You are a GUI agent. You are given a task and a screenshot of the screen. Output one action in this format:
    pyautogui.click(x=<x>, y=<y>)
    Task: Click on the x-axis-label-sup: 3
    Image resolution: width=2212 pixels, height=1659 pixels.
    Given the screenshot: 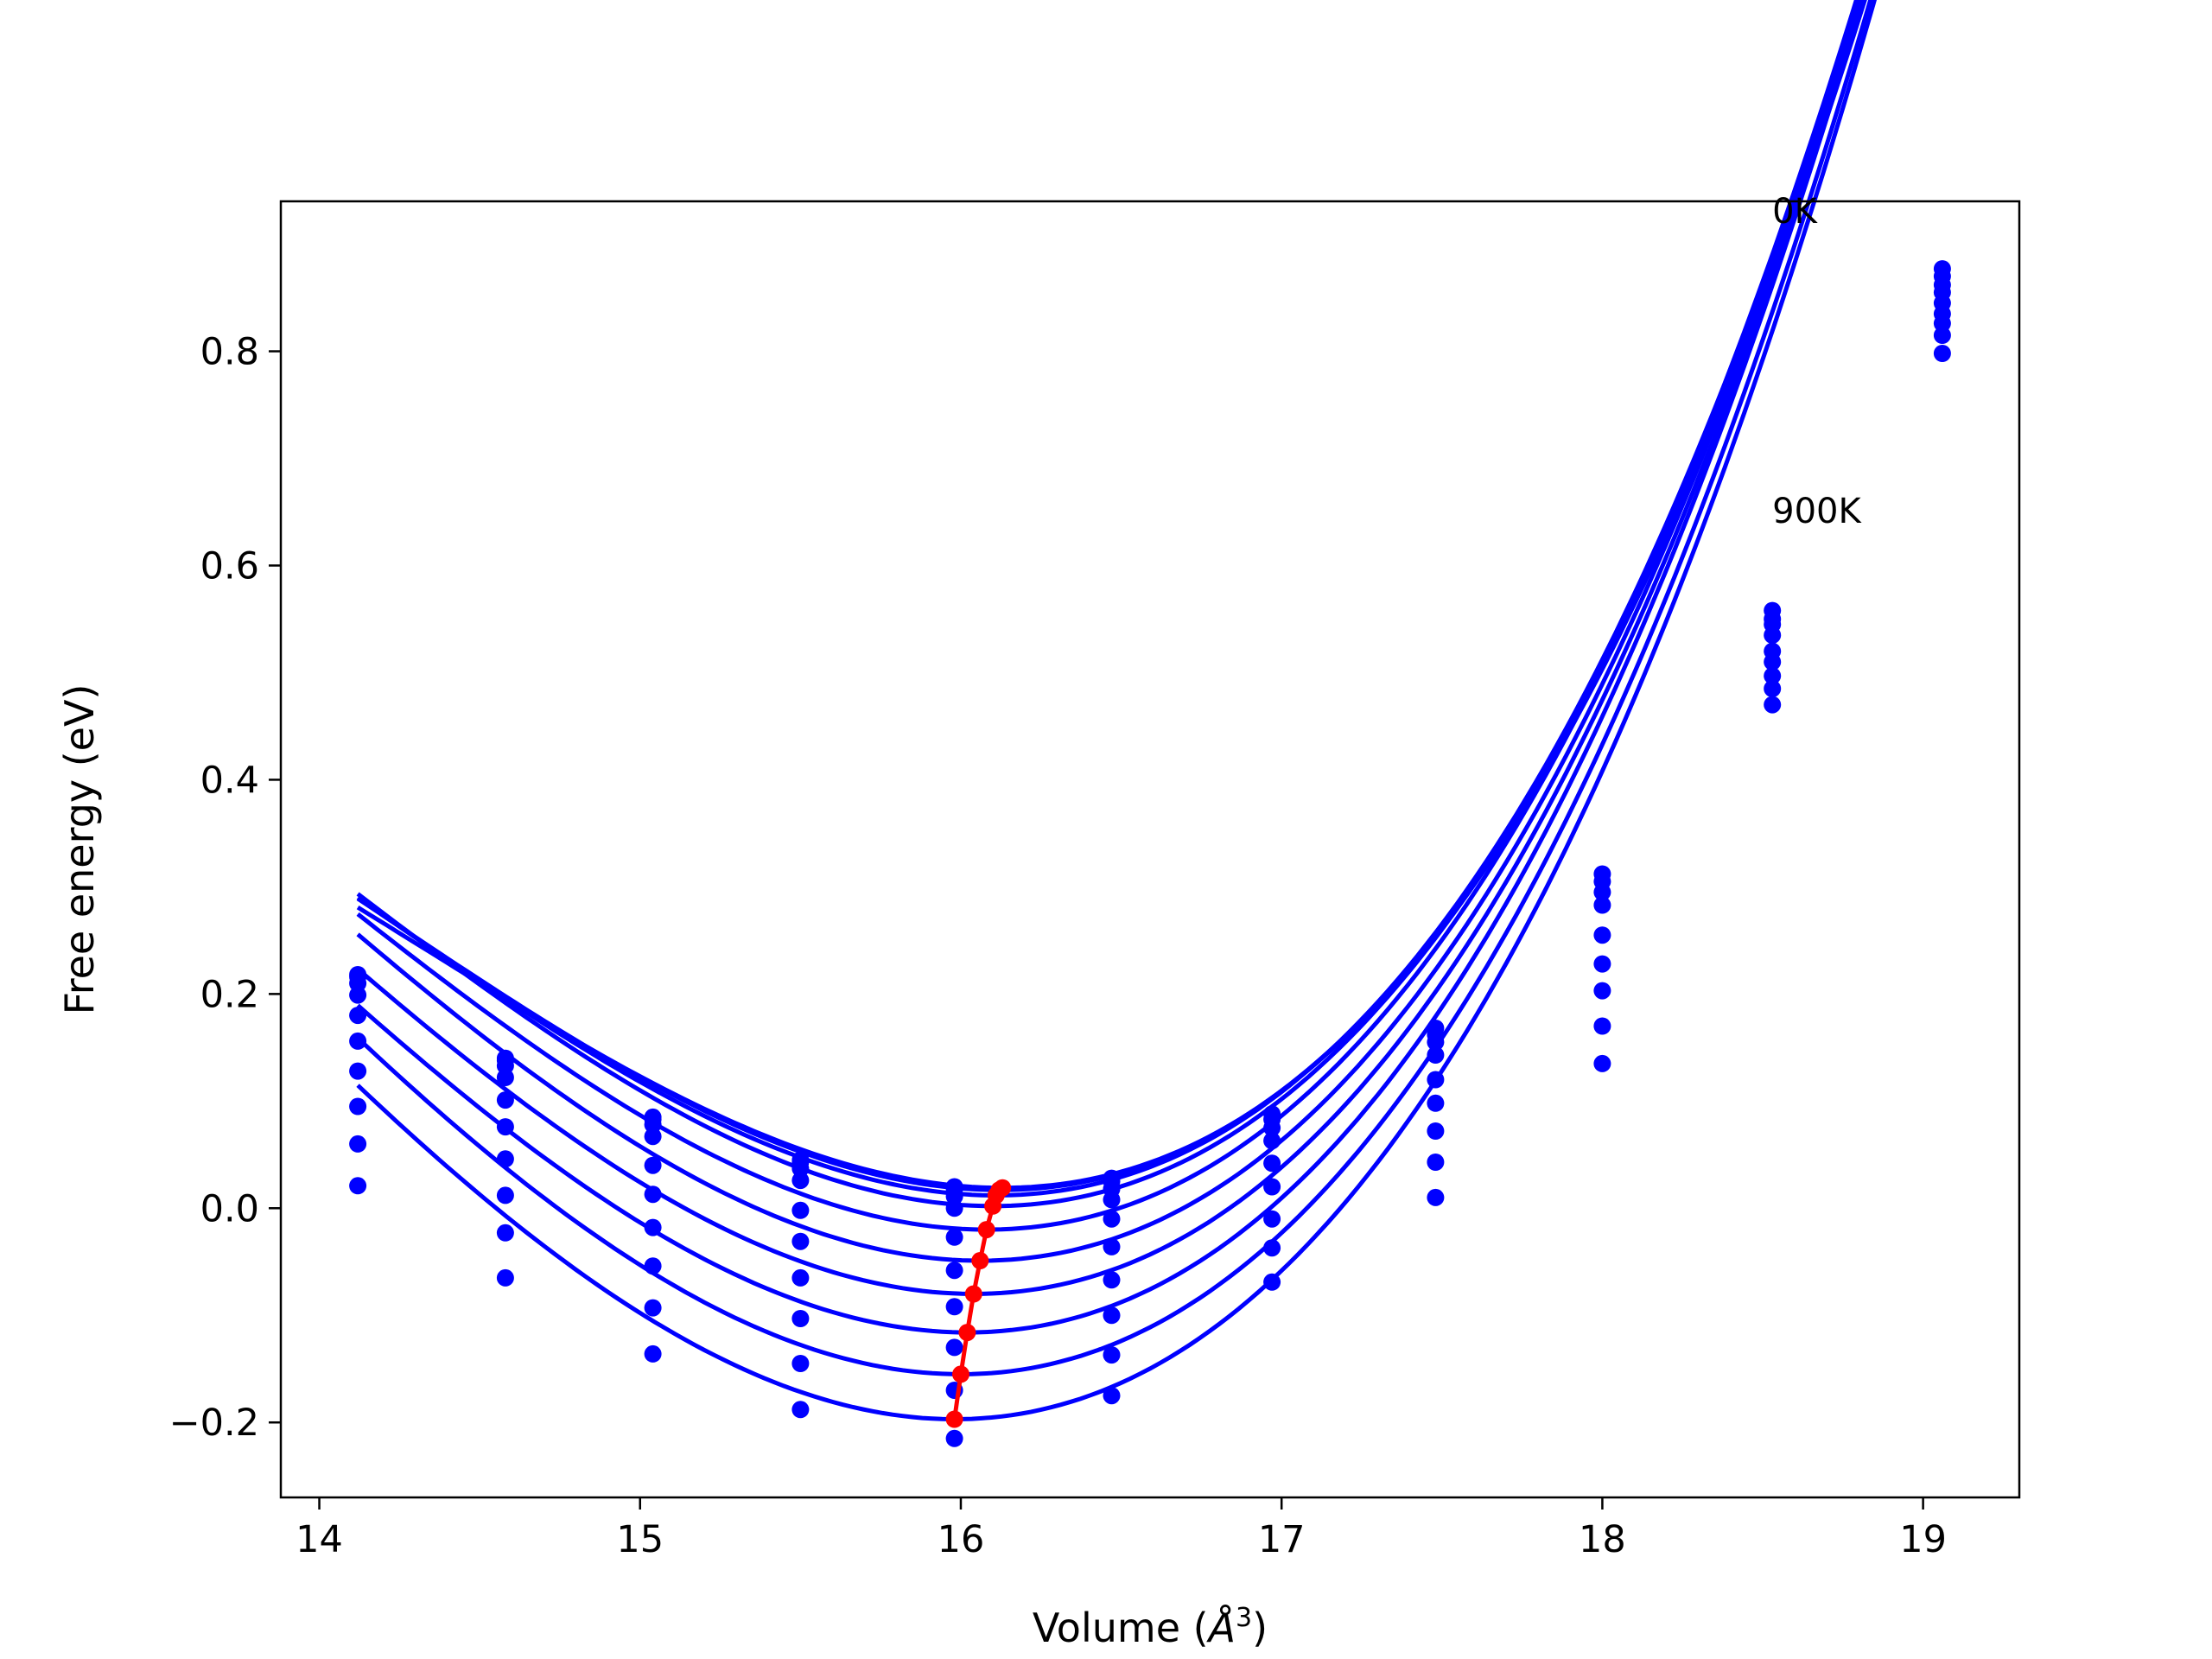 What is the action you would take?
    pyautogui.click(x=1244, y=1618)
    